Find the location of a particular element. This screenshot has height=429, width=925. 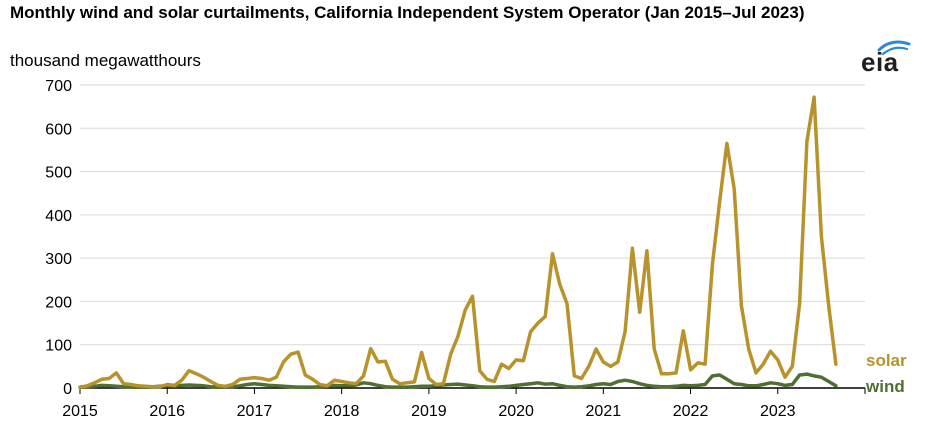

y-tick-label: 200 is located at coordinates (58, 302).